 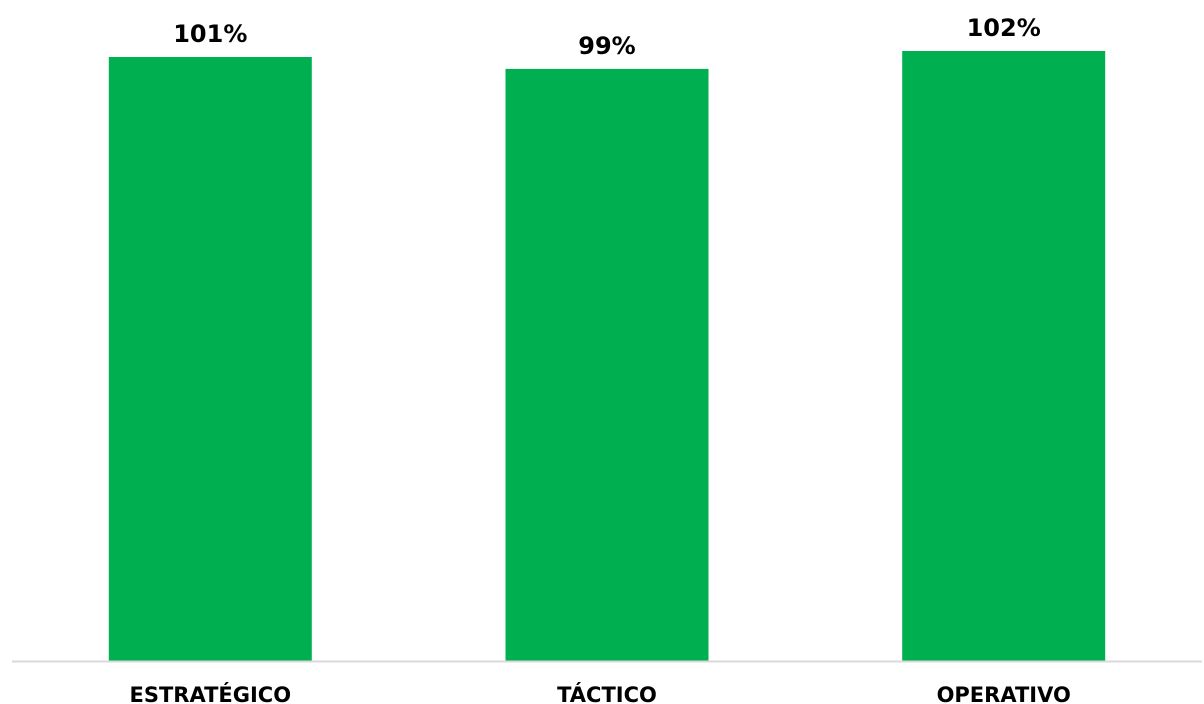 I want to click on data-label-2: 102%, so click(x=1004, y=28).